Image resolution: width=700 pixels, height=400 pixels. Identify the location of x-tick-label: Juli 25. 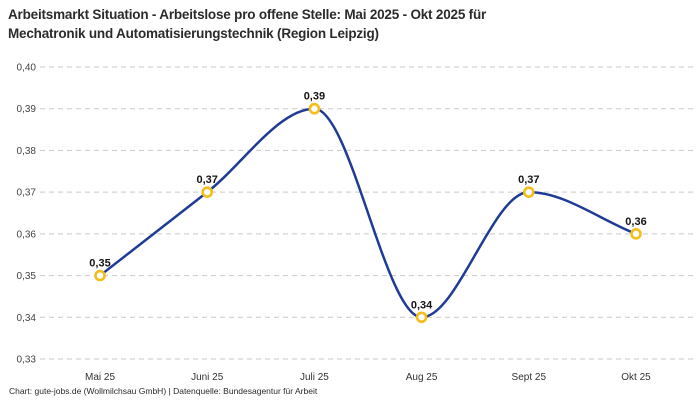
(314, 377).